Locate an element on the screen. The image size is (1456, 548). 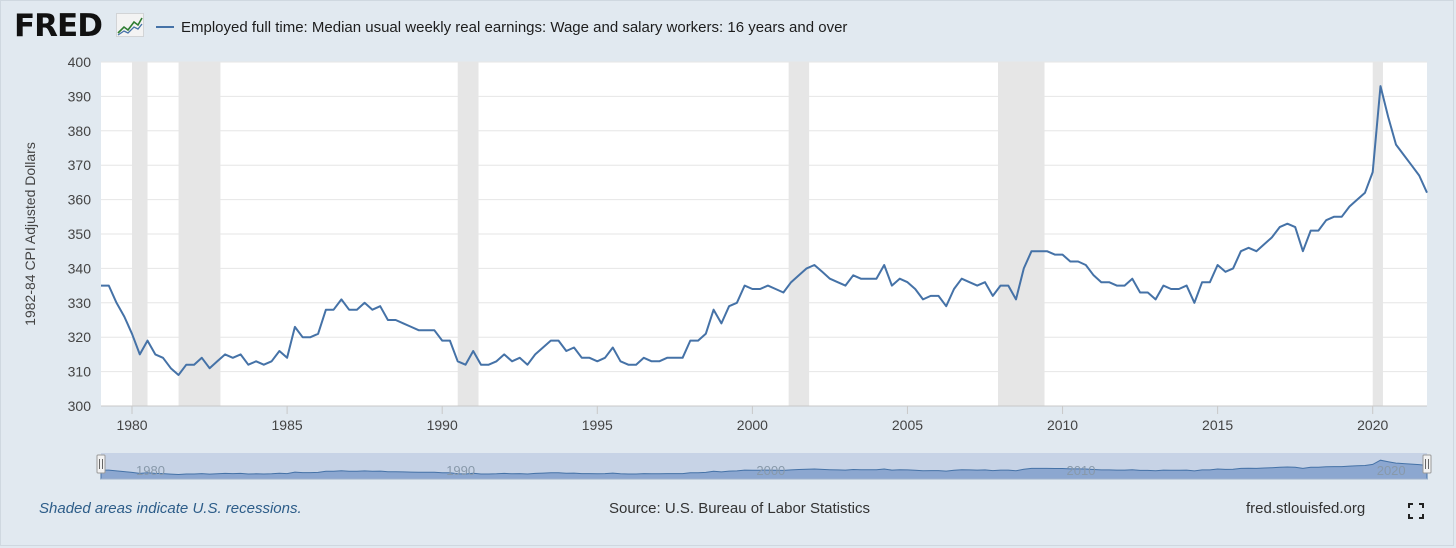
x-tick-label: 1995 is located at coordinates (597, 425).